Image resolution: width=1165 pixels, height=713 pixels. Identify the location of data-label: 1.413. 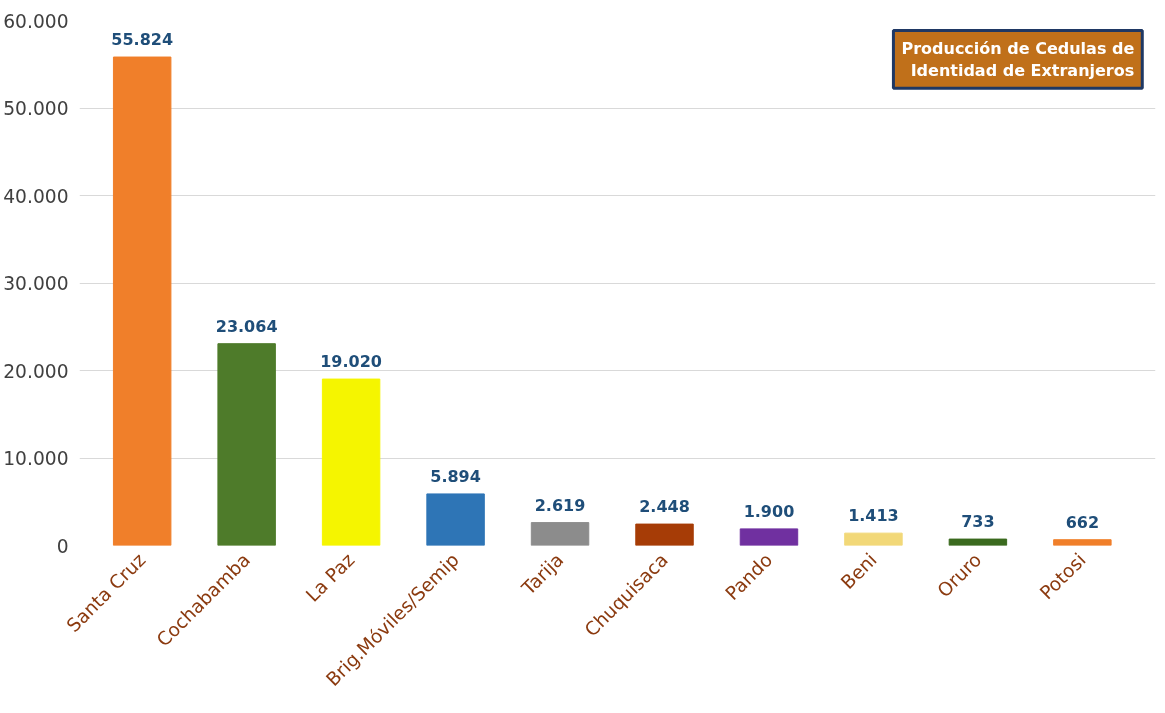
(873, 516).